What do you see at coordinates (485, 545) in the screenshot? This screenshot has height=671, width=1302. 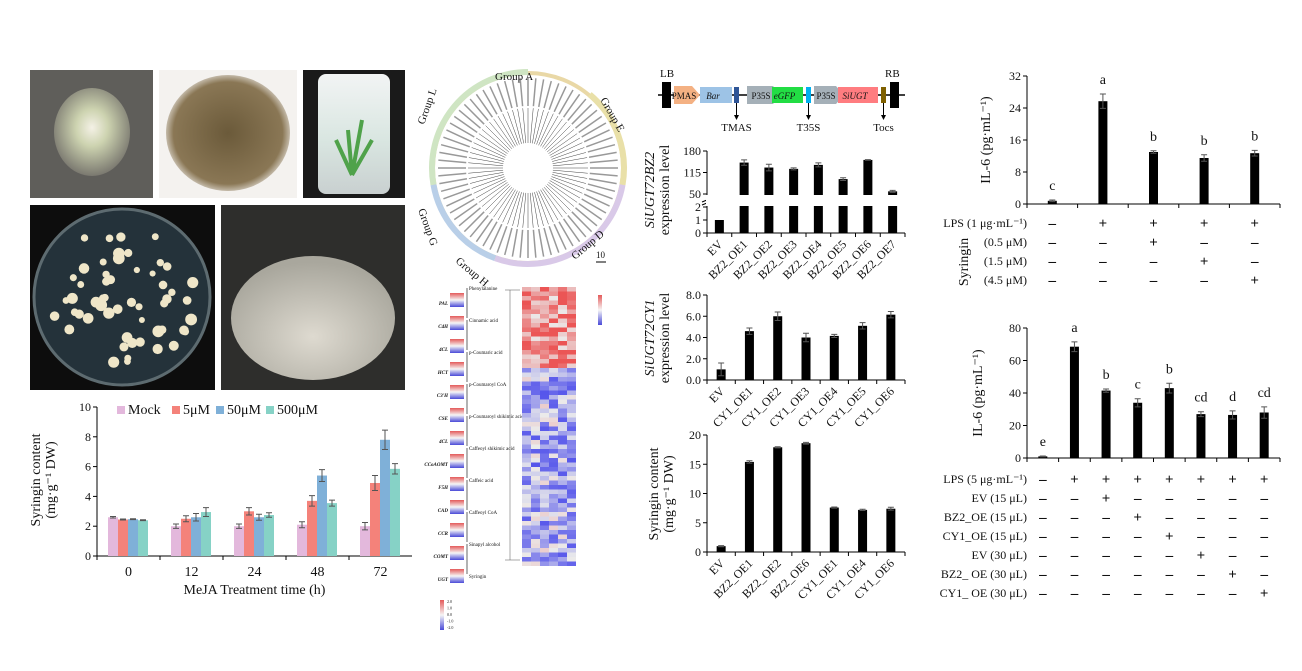 I see `pathway-compound: Sinapyl alcohol` at bounding box center [485, 545].